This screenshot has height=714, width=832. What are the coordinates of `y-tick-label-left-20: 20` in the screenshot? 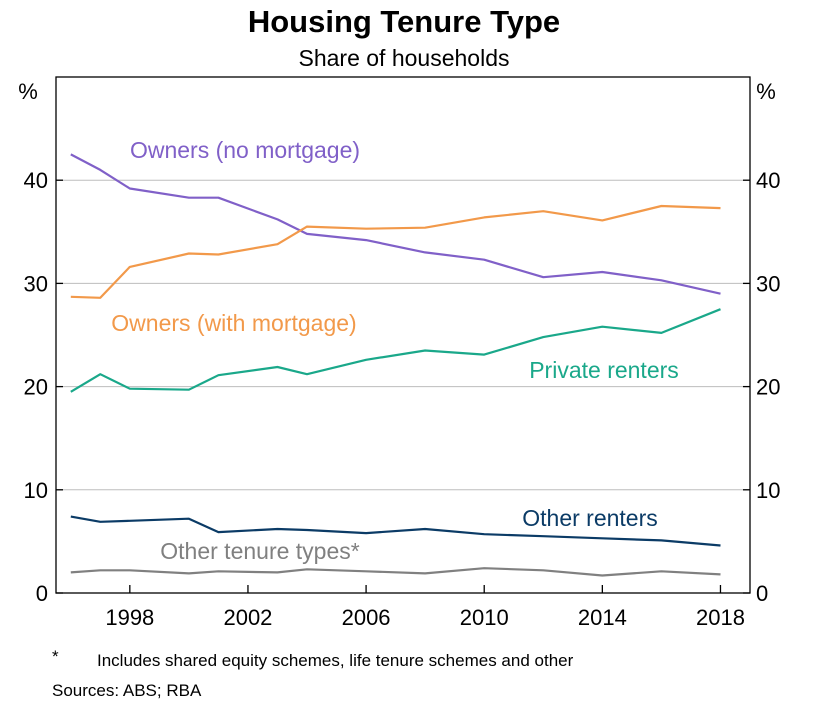 It's located at (36, 387).